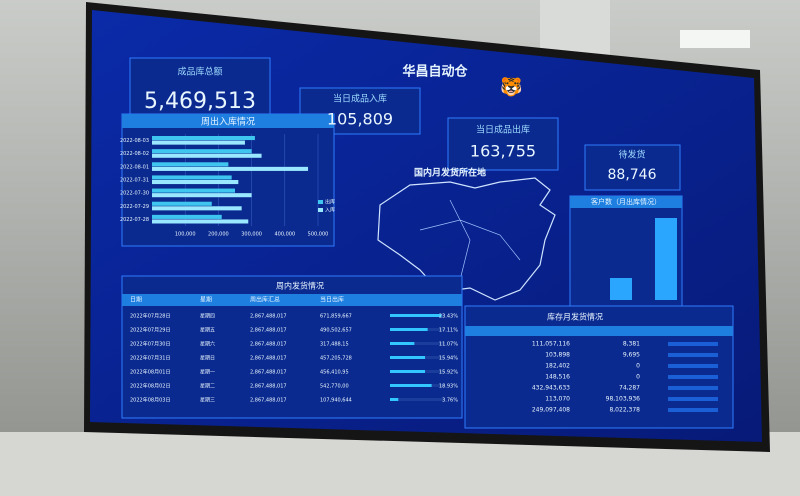  I want to click on table-cell: 74,287, so click(629, 388).